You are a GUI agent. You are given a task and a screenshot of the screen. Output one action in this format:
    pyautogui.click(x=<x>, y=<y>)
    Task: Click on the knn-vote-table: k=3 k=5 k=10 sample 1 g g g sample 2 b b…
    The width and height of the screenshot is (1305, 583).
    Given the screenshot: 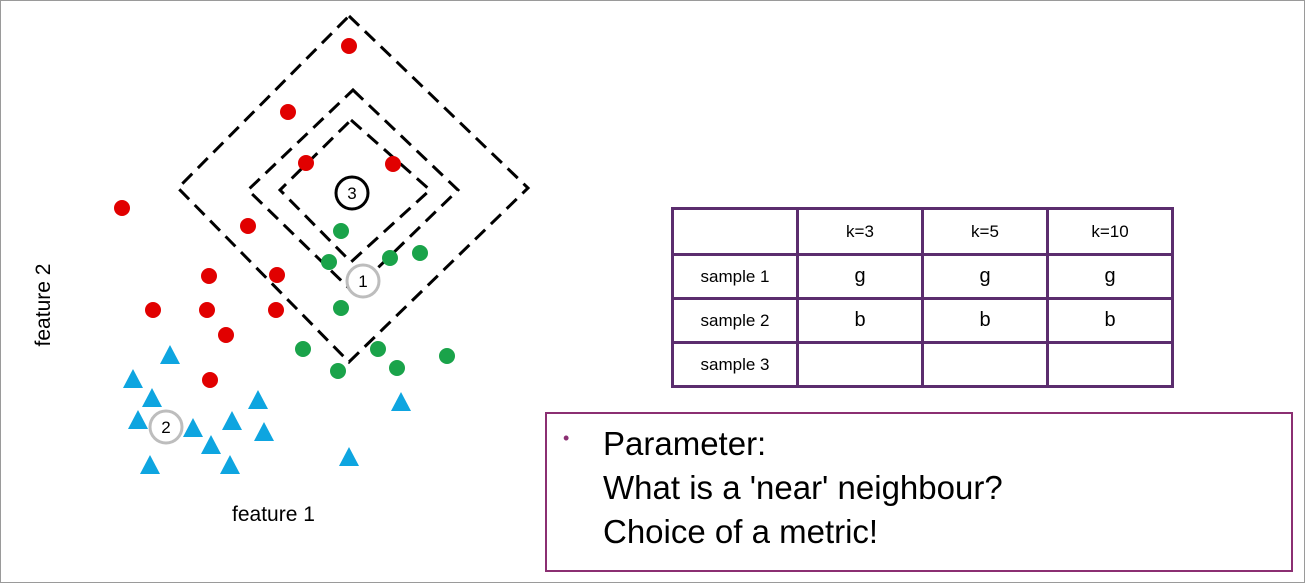 What is the action you would take?
    pyautogui.click(x=922, y=297)
    